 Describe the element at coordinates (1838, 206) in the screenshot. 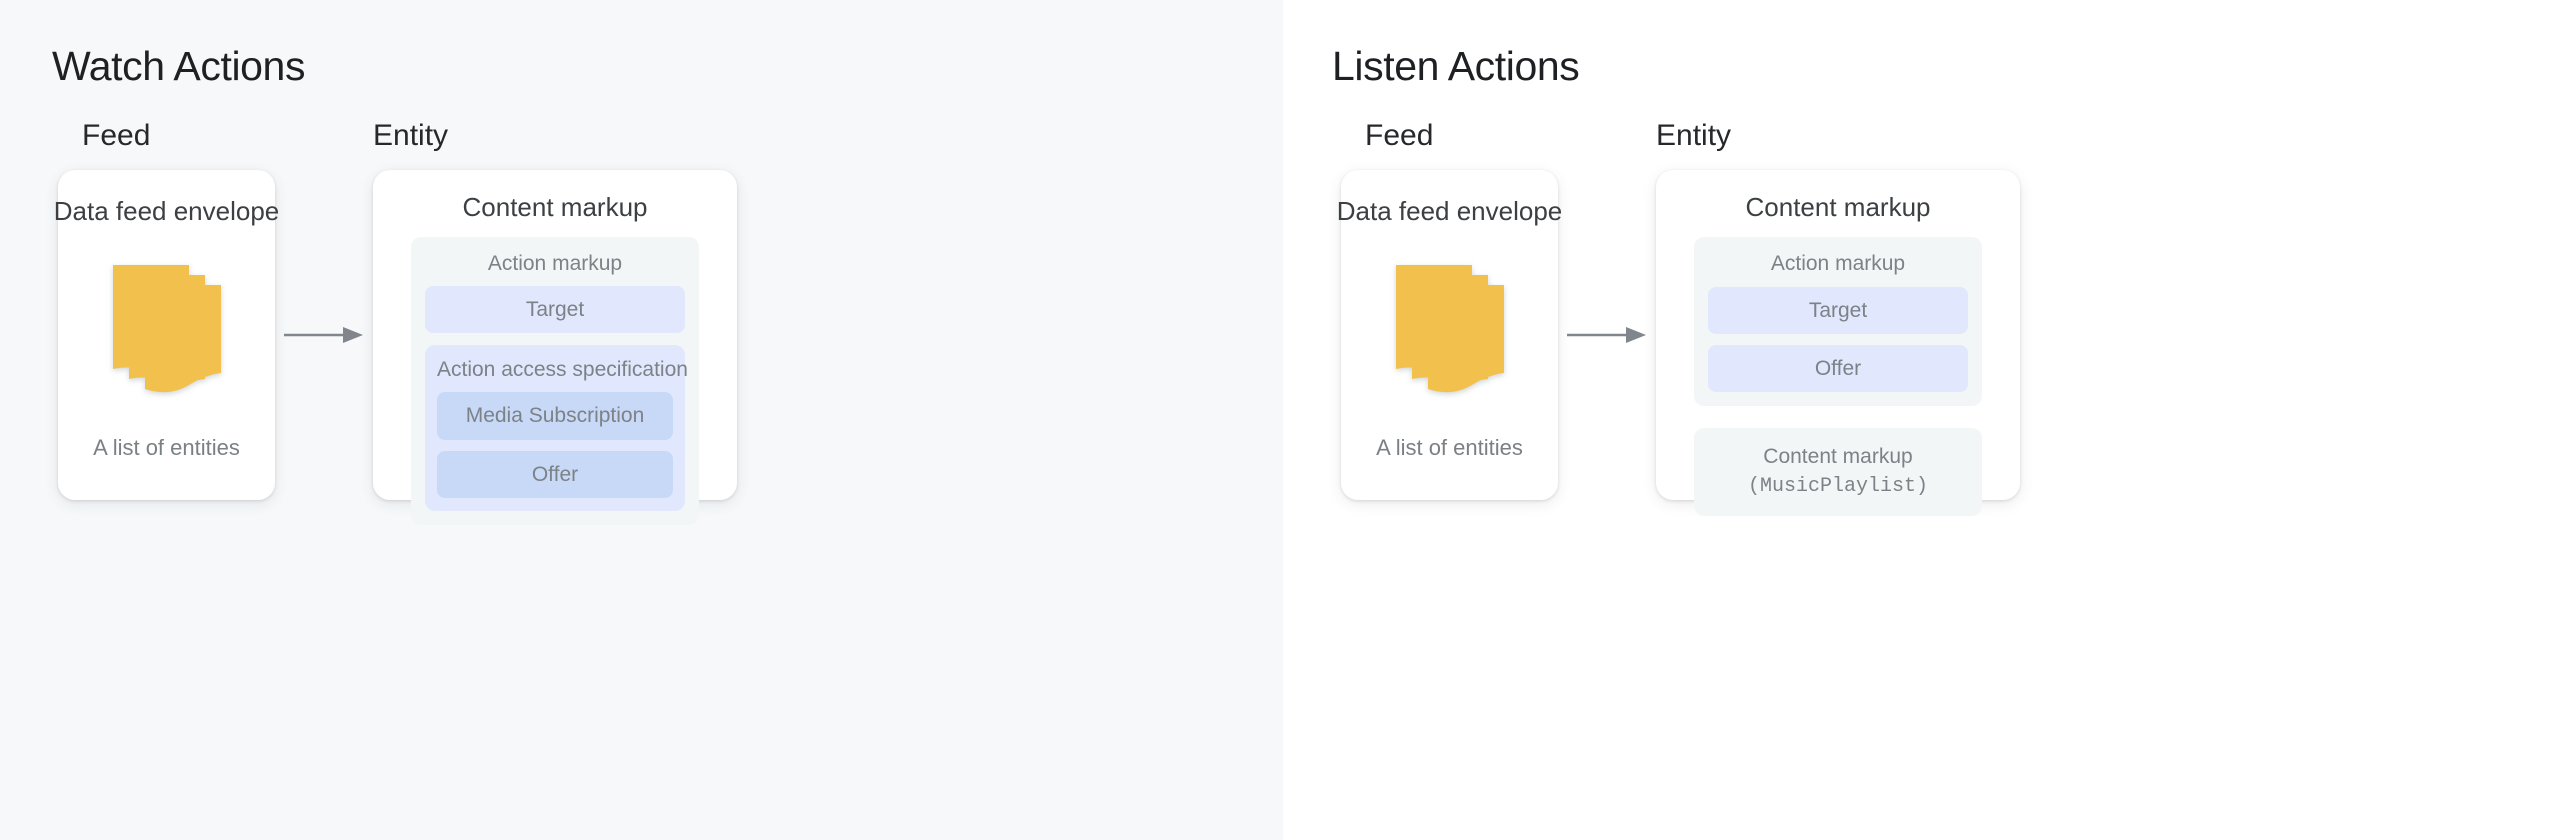

I see `listen-entity-card-heading: Content markup` at that location.